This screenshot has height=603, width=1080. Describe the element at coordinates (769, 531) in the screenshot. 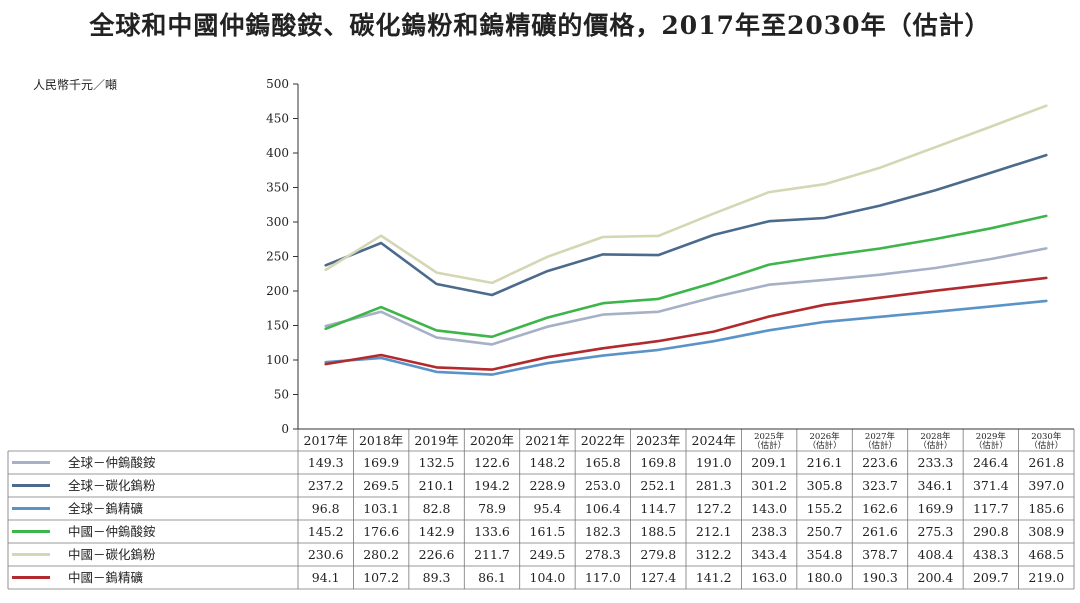

I see `table-cell-value: 238.3` at that location.